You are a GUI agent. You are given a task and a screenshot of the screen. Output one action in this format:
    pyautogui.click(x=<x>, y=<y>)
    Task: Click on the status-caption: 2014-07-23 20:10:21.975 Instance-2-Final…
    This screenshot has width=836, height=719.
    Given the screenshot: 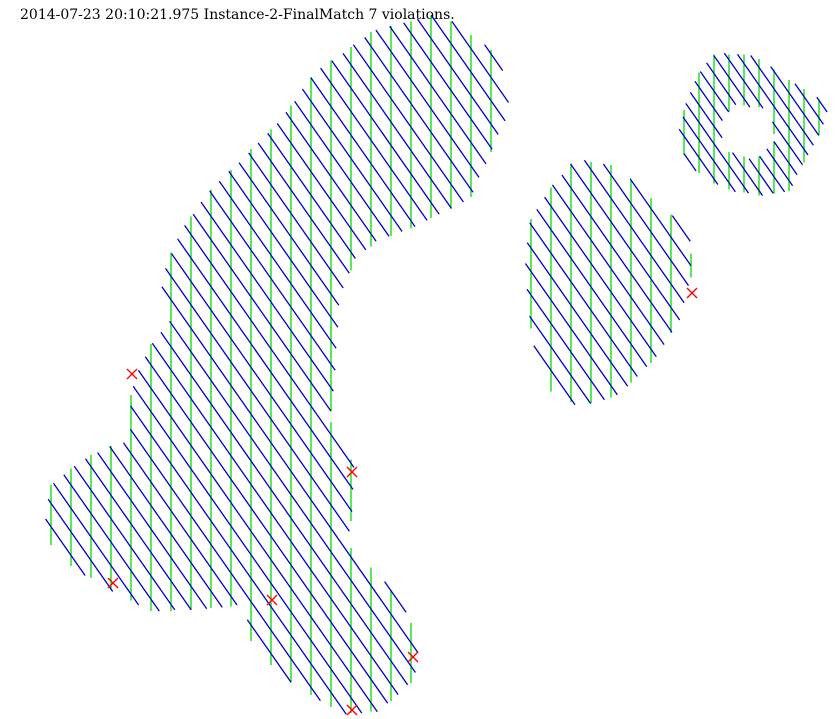 What is the action you would take?
    pyautogui.click(x=237, y=15)
    